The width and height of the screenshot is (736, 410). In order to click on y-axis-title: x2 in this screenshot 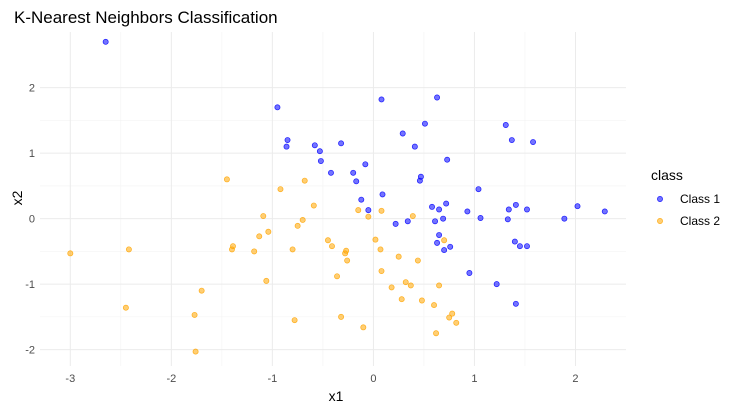, I will do `click(17, 197)`.